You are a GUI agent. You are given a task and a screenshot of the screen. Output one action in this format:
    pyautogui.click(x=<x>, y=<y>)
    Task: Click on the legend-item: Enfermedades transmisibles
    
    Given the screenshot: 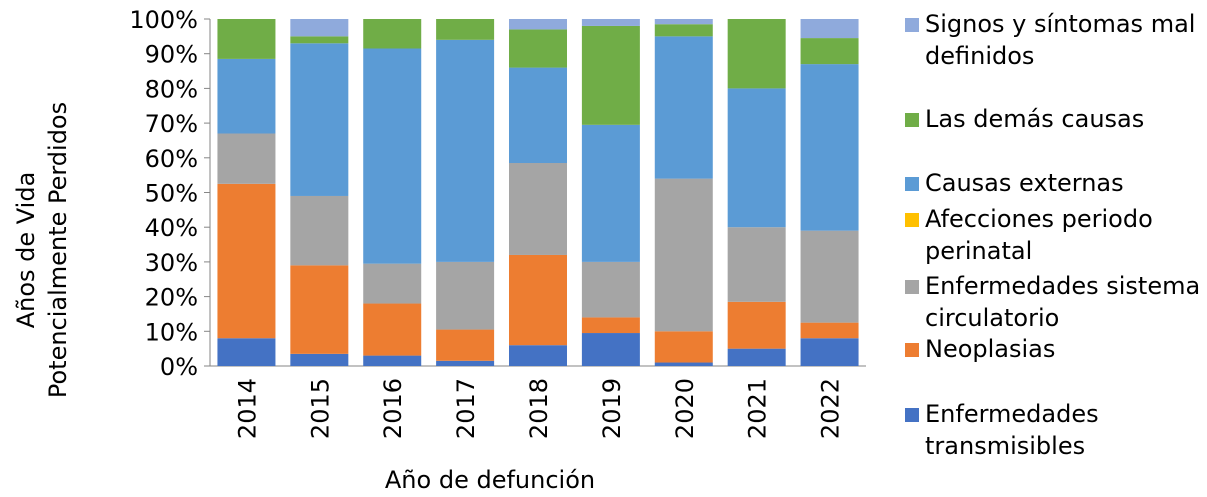 What is the action you would take?
    pyautogui.click(x=1056, y=430)
    